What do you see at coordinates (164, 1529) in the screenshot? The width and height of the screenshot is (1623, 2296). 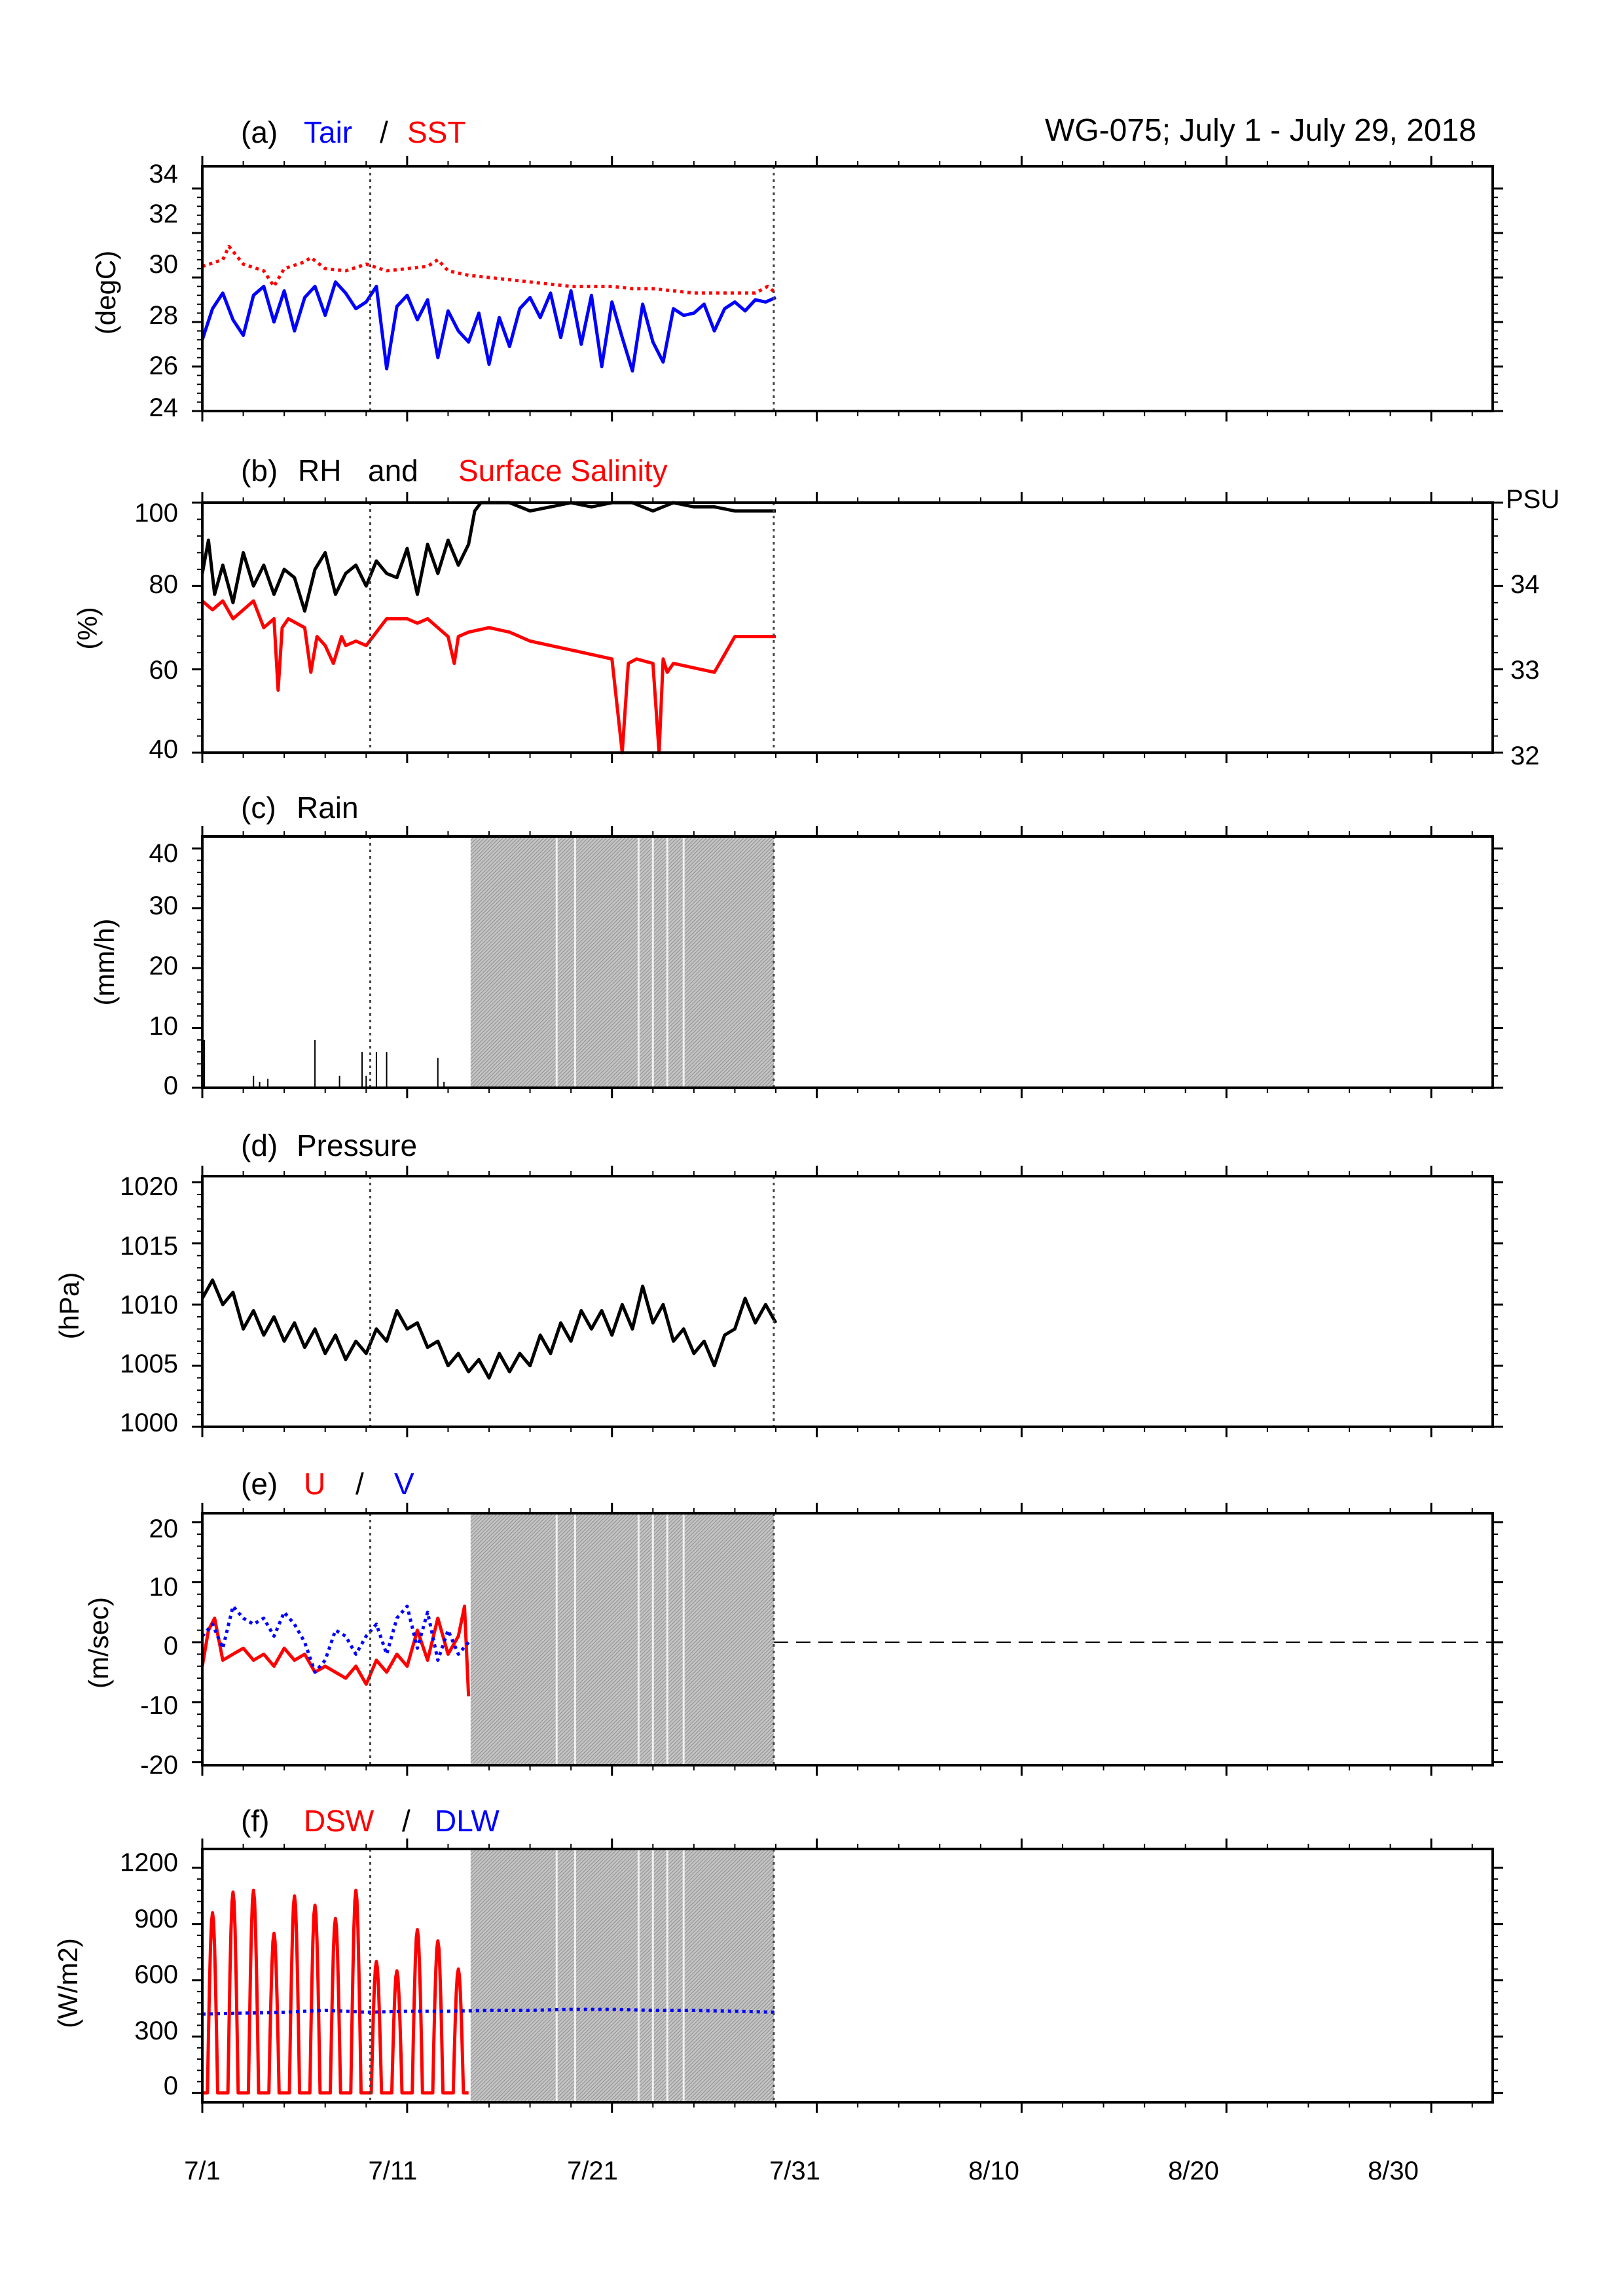 I see `panel-e-ytick: 20` at bounding box center [164, 1529].